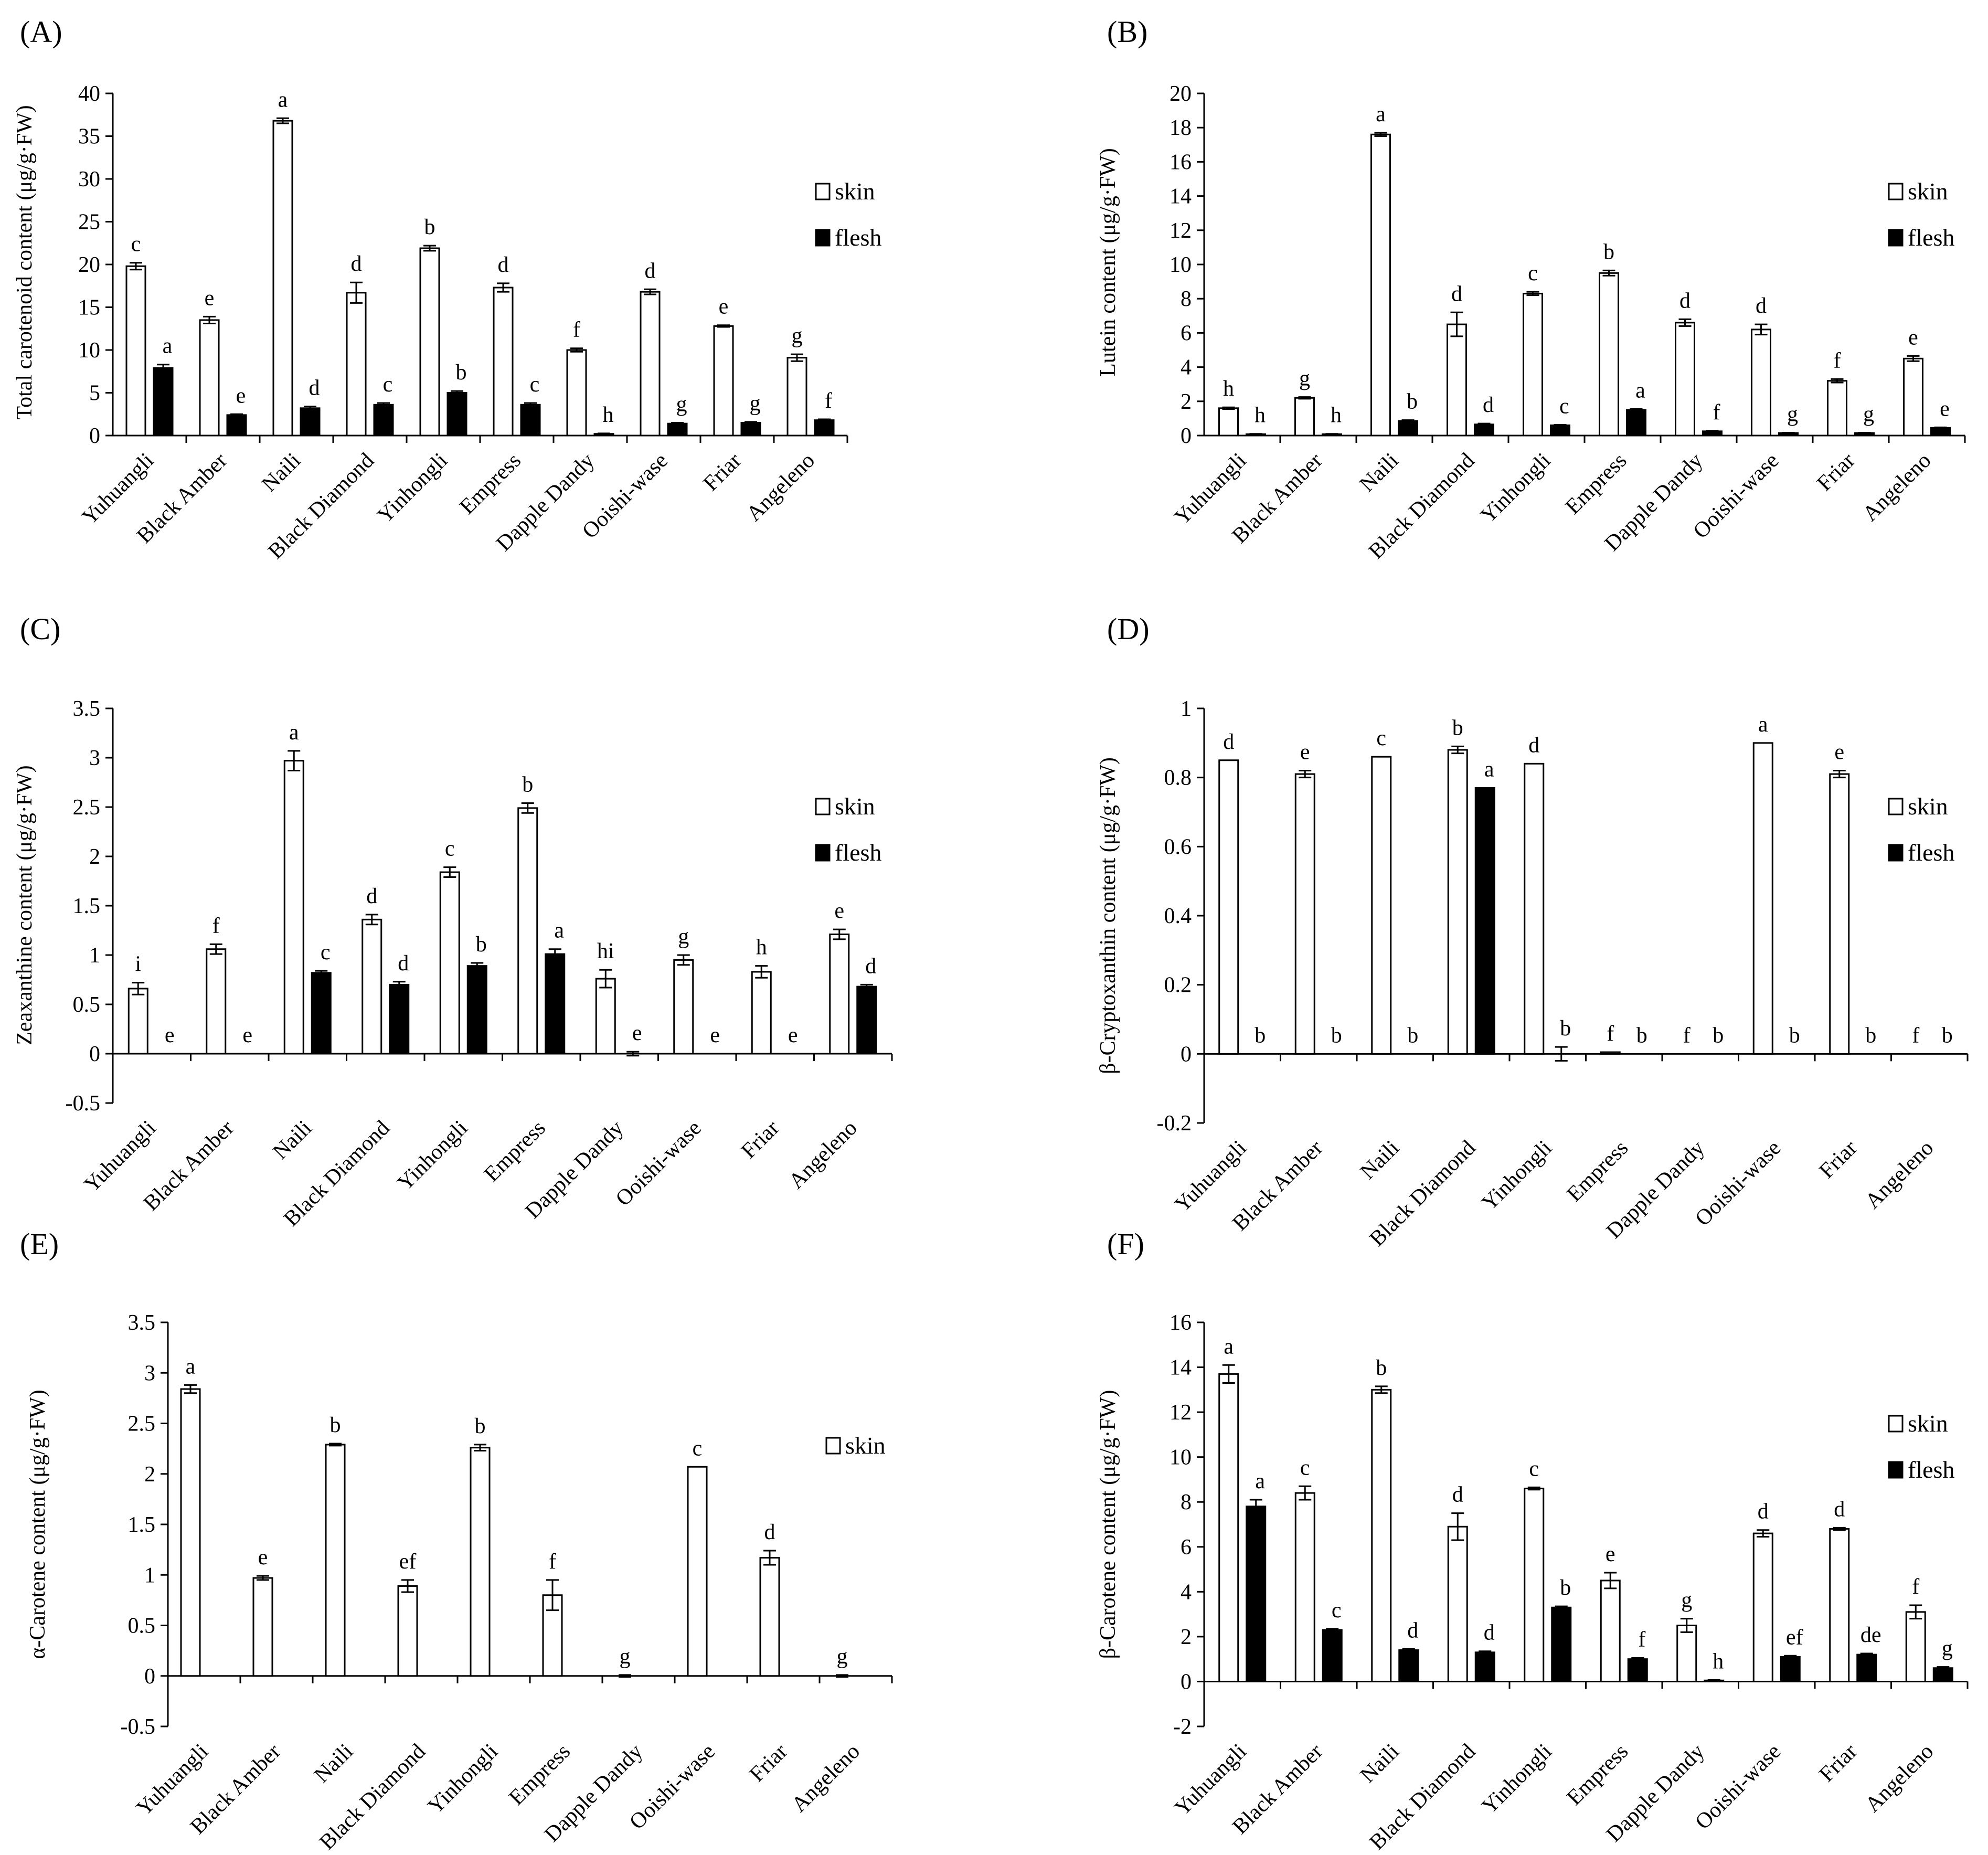  I want to click on y-tick-label: 6, so click(1186, 1547).